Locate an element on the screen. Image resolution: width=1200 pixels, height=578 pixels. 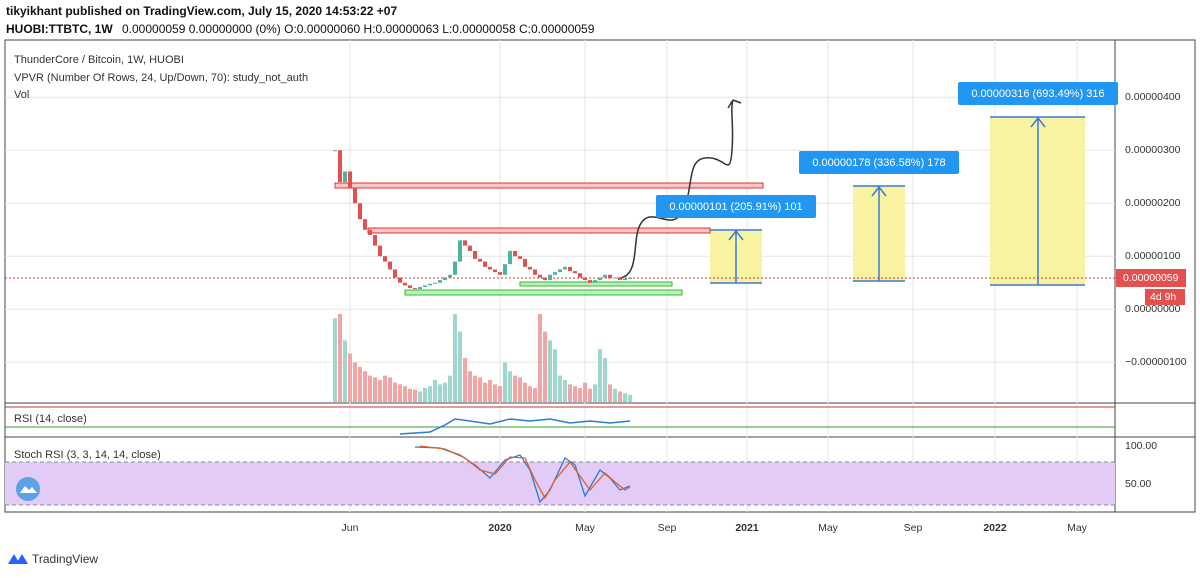
measure-label: 0.00000101 (205.91%) 101 is located at coordinates (735, 207).